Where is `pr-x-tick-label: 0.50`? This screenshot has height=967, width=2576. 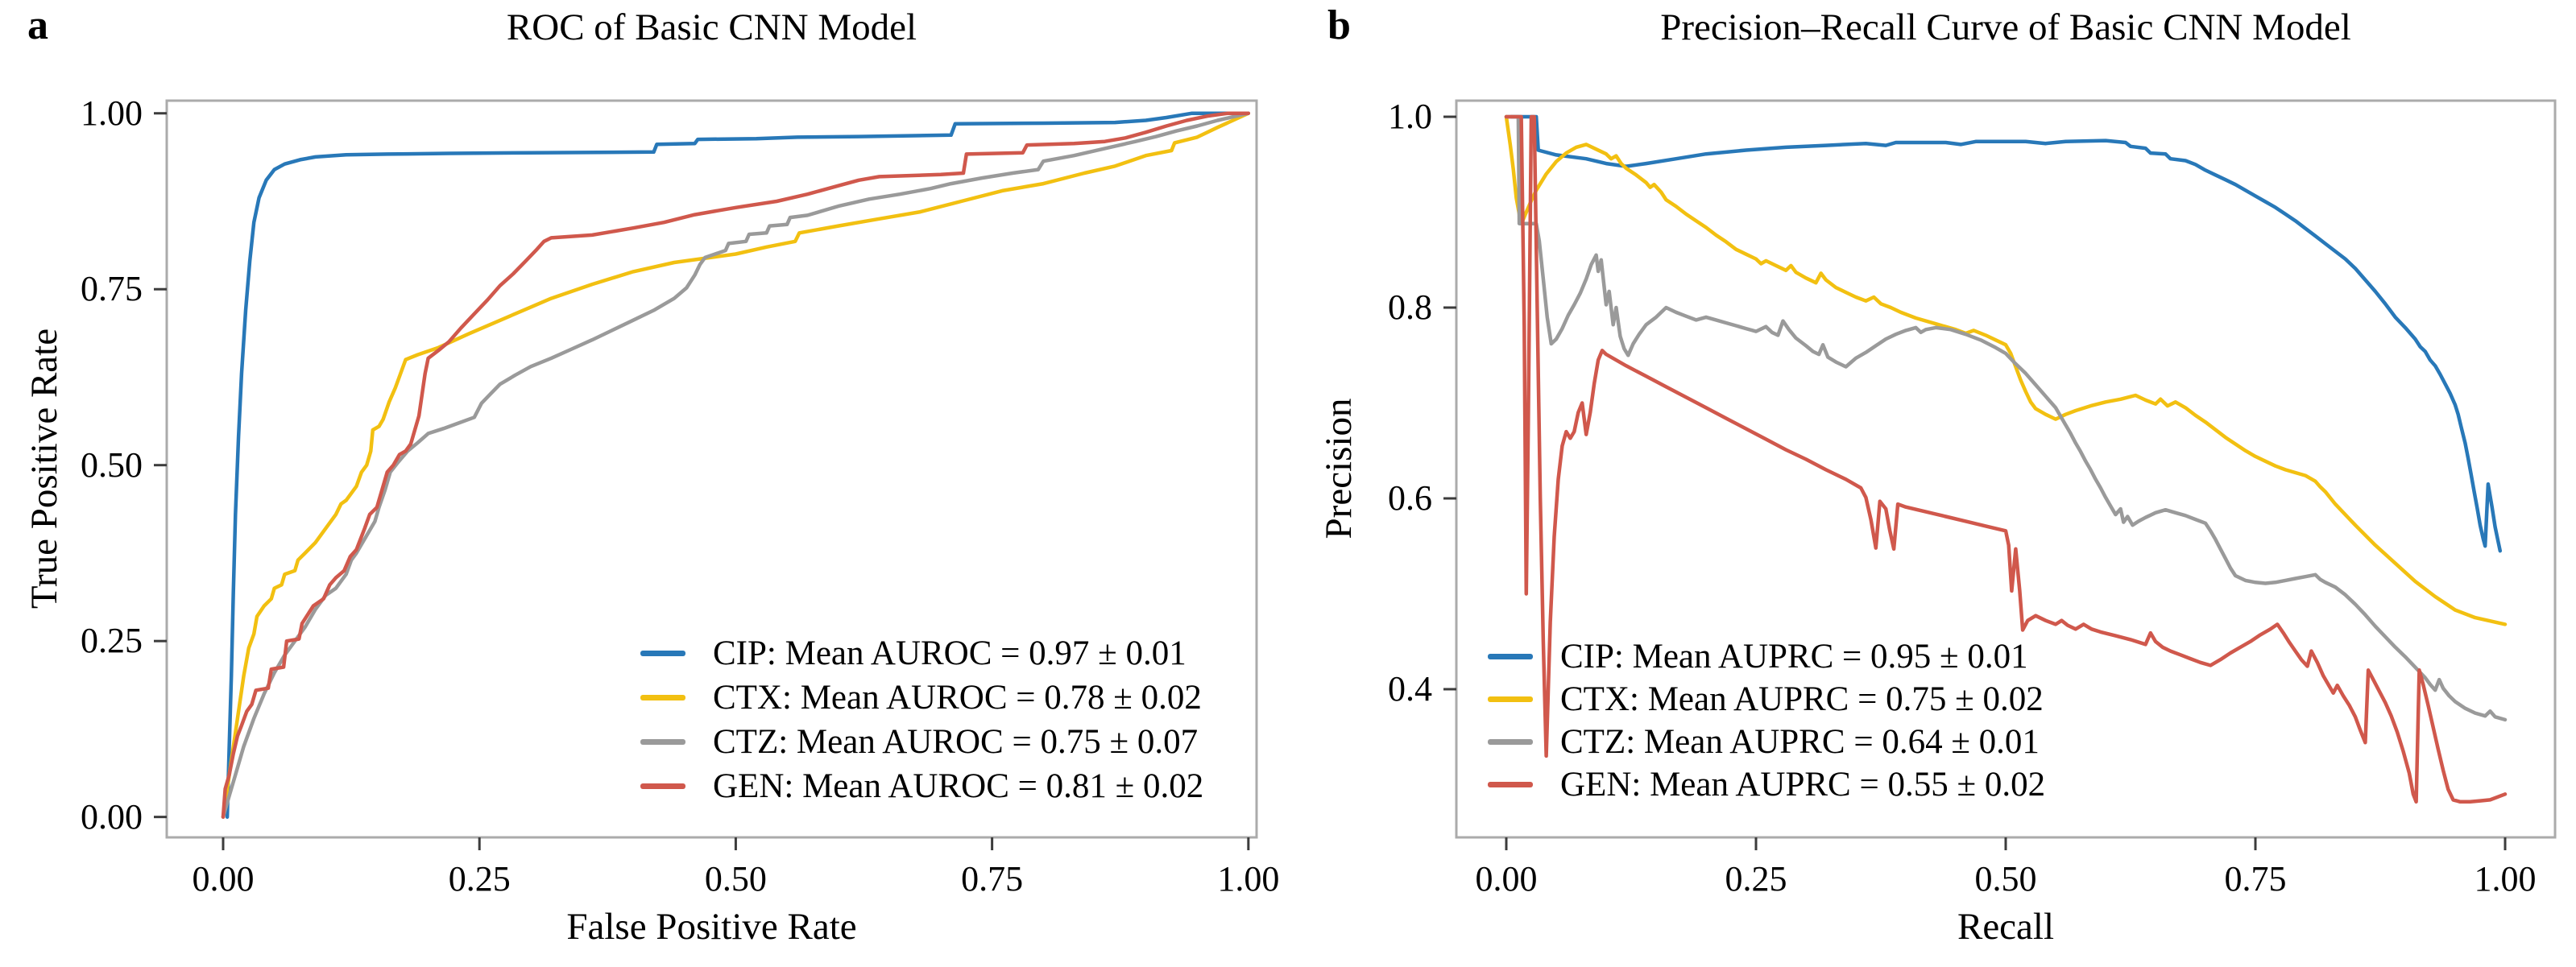 pr-x-tick-label: 0.50 is located at coordinates (2005, 879).